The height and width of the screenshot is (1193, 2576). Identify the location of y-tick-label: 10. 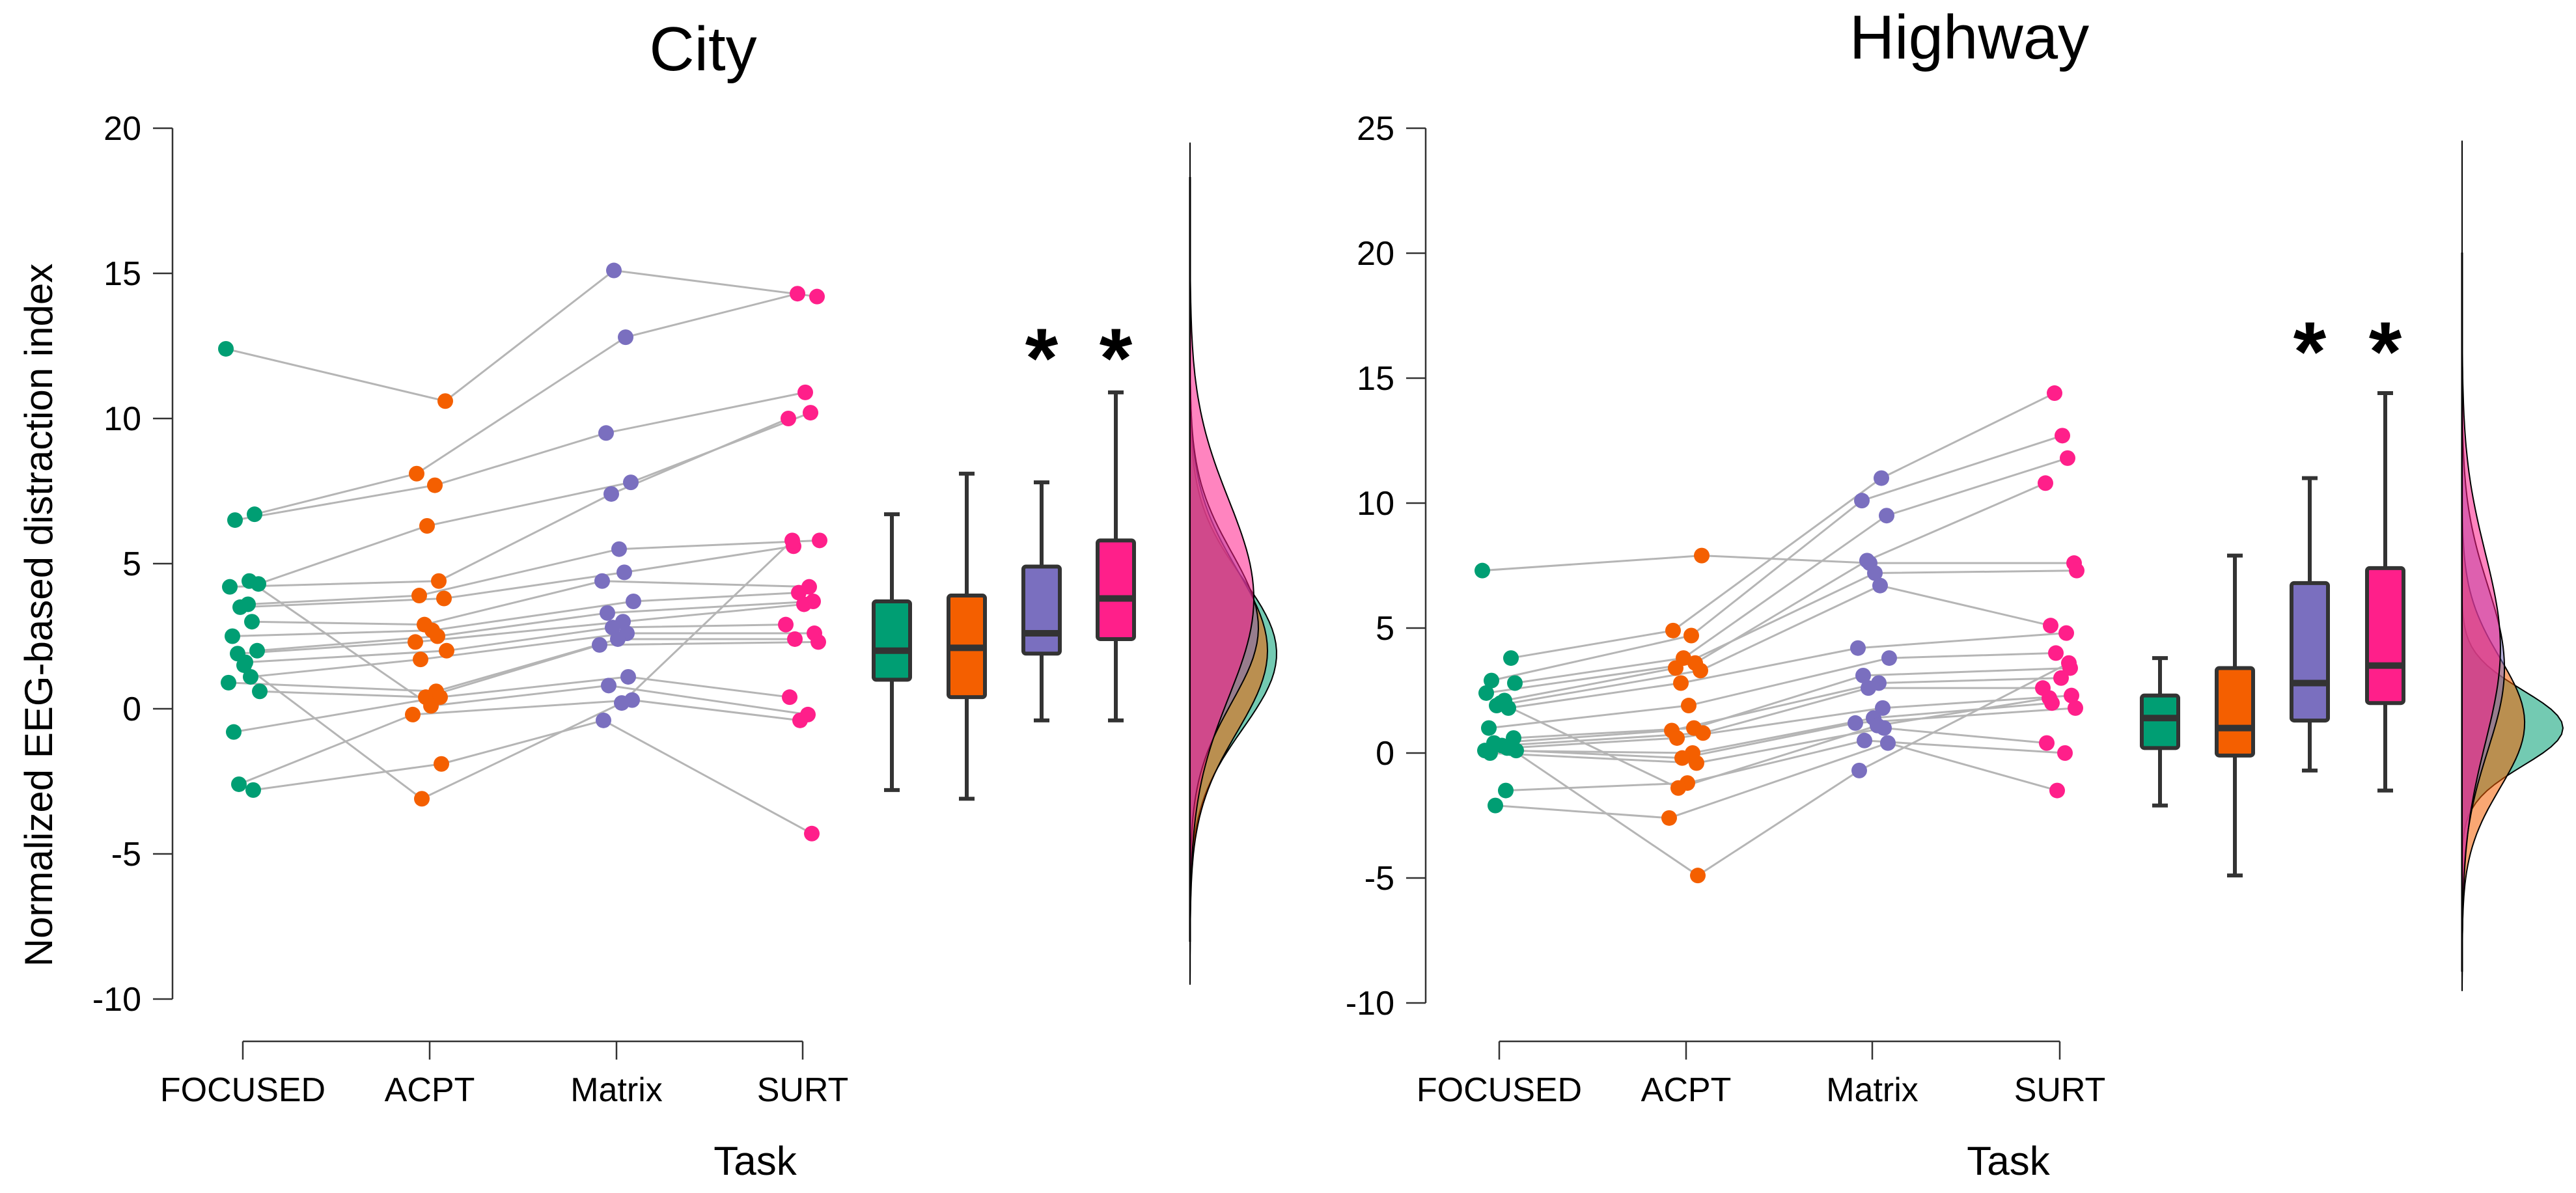
(1375, 504).